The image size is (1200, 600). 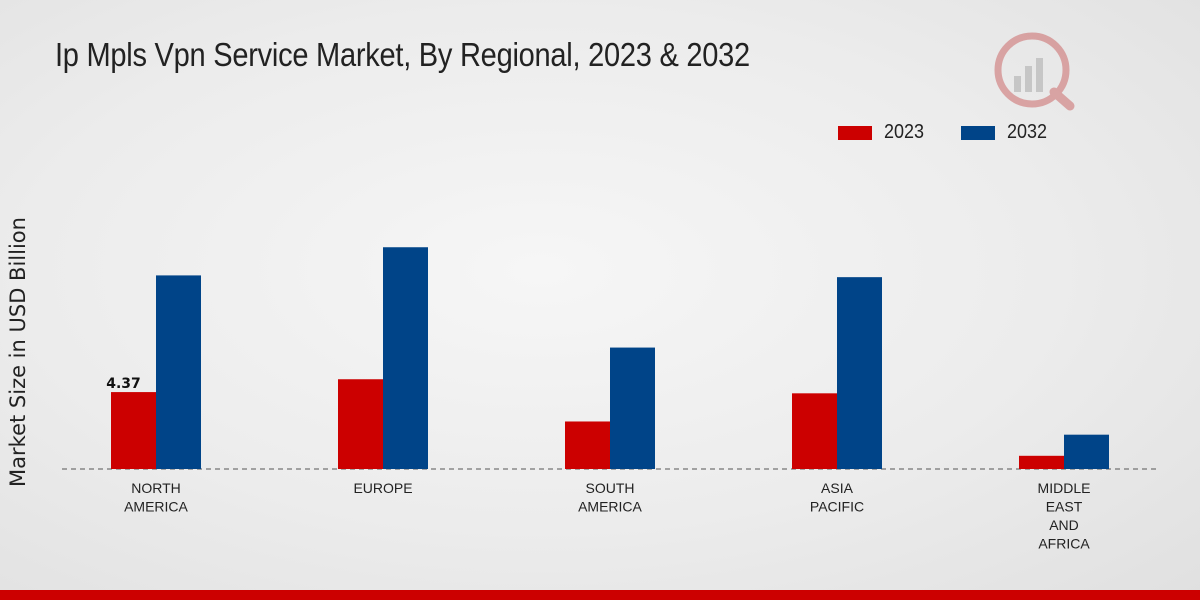 I want to click on x-tick-label-europe: EUROPE, so click(x=382, y=488).